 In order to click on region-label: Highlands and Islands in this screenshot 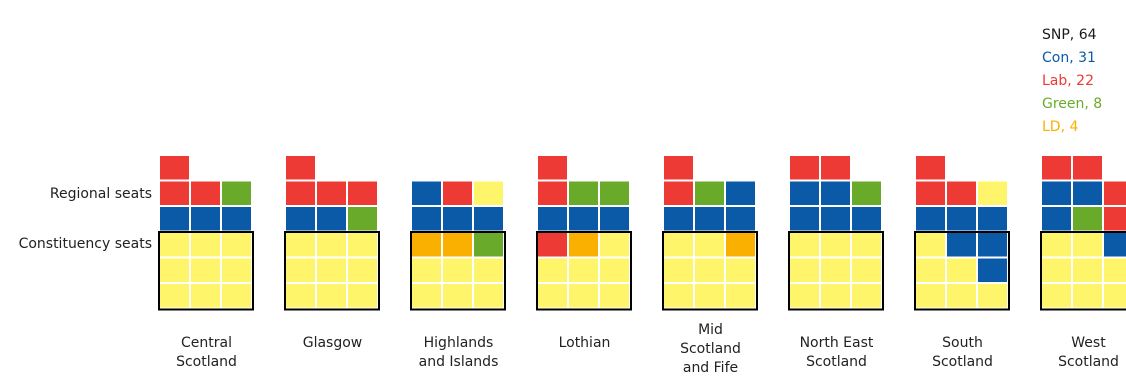, I will do `click(458, 352)`.